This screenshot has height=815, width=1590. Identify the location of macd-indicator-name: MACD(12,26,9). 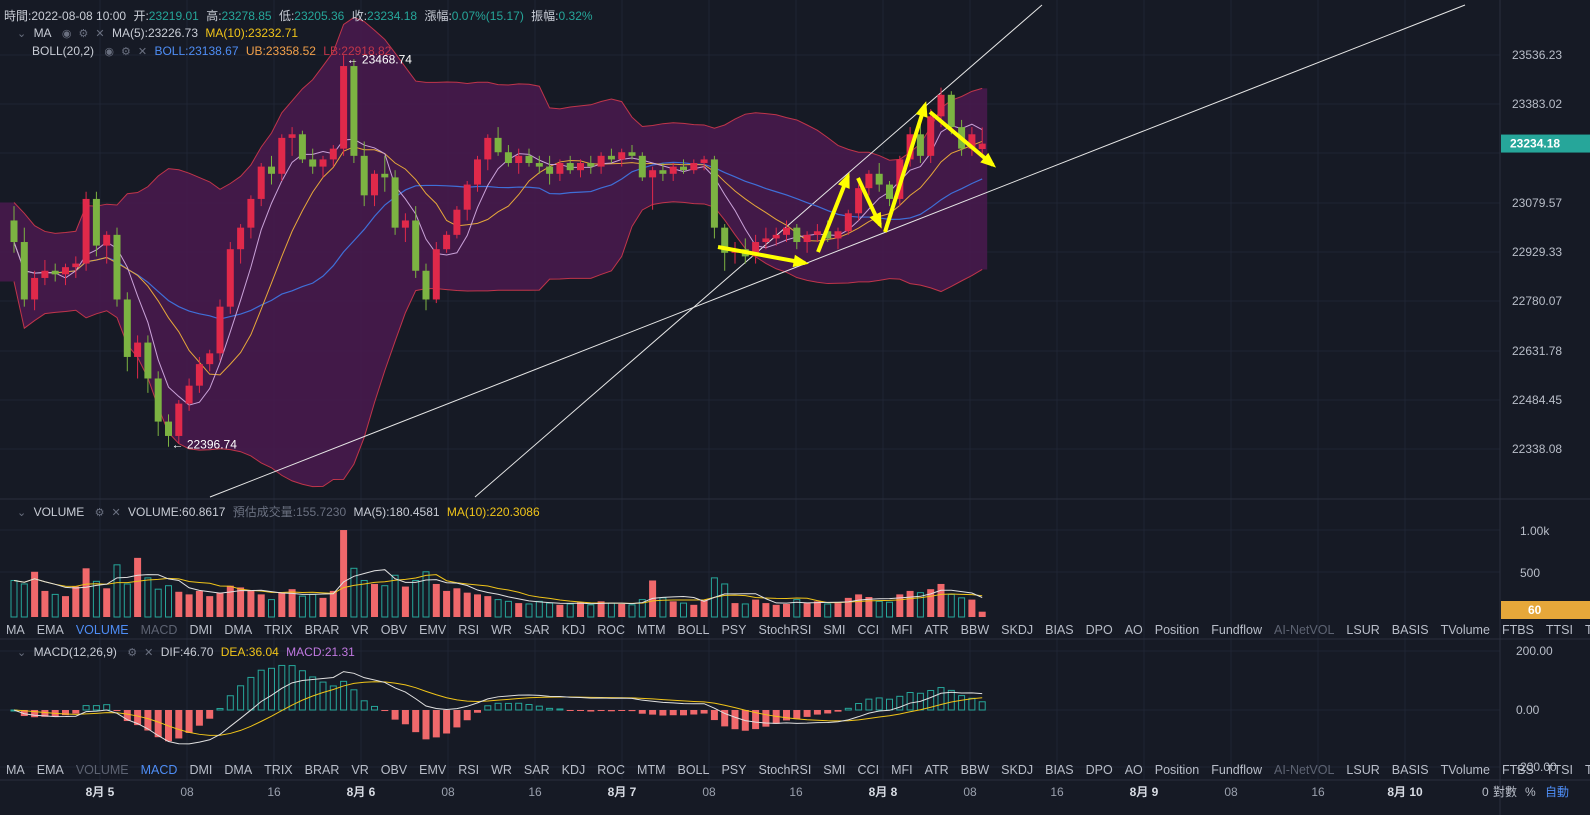
(75, 652).